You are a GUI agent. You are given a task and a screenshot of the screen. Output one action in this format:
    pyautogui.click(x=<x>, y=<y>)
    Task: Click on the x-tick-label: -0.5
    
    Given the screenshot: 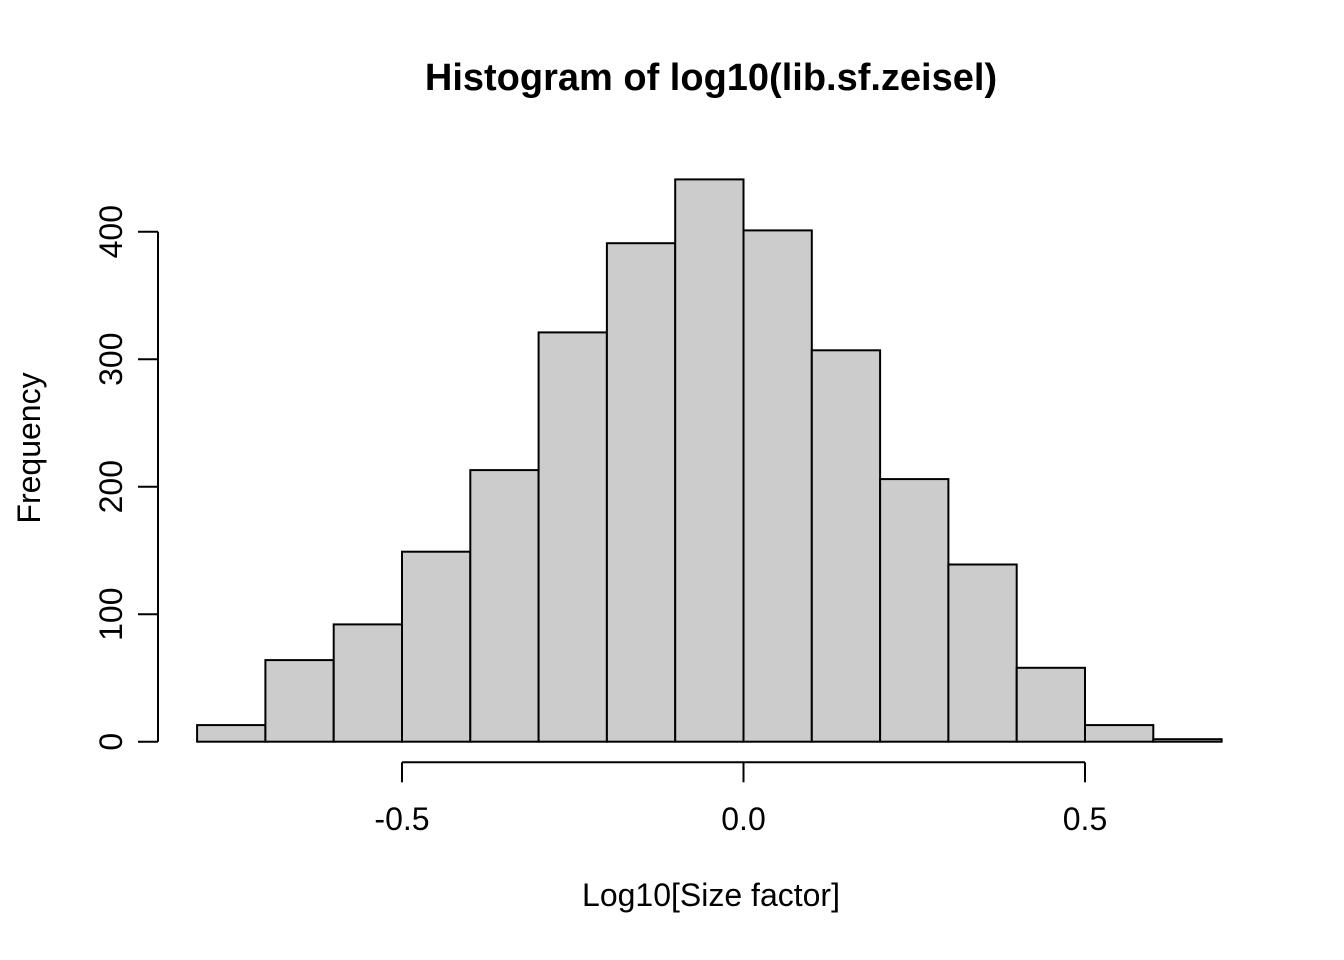 What is the action you would take?
    pyautogui.click(x=401, y=819)
    